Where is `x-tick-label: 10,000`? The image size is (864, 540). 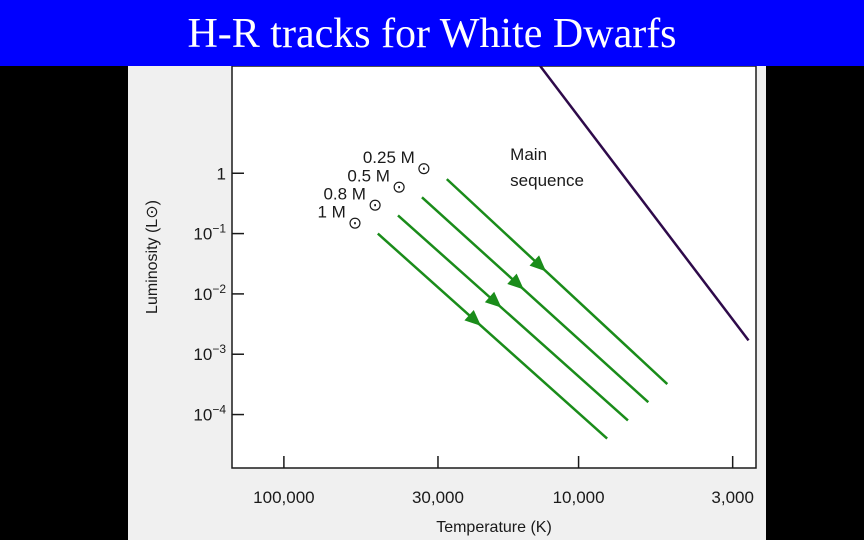
x-tick-label: 10,000 is located at coordinates (579, 497).